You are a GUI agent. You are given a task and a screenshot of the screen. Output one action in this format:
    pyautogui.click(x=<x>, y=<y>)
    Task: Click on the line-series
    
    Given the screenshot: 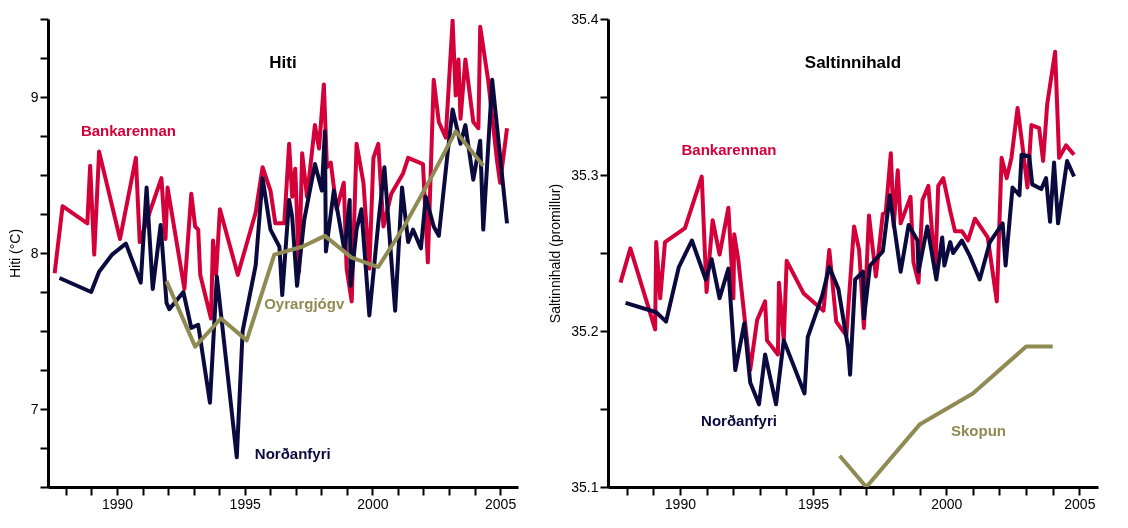 What is the action you would take?
    pyautogui.click(x=946, y=415)
    